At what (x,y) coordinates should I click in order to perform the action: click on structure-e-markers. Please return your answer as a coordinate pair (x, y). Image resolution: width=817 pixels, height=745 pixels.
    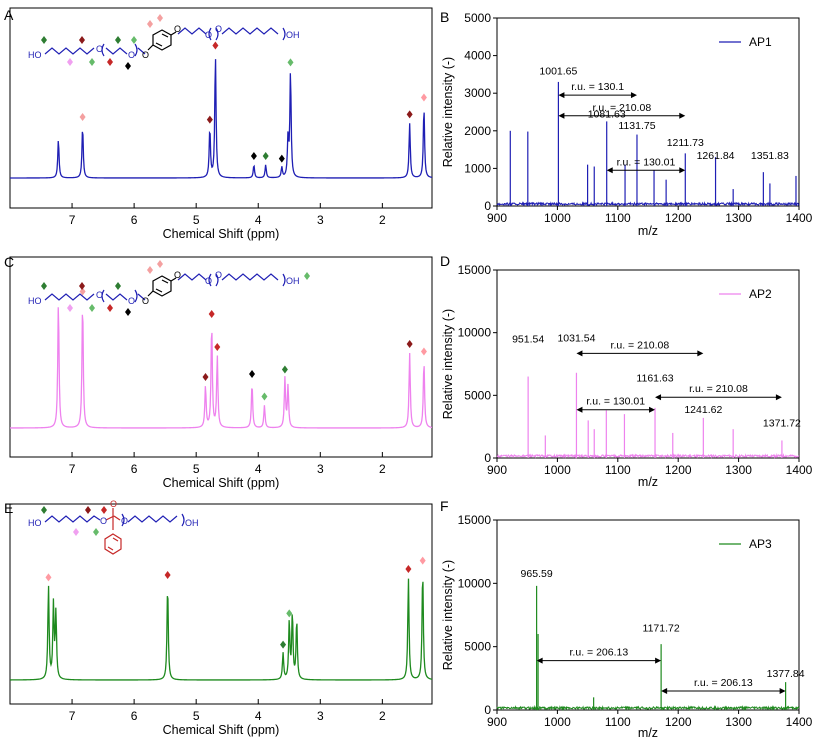
    Looking at the image, I should click on (74, 521).